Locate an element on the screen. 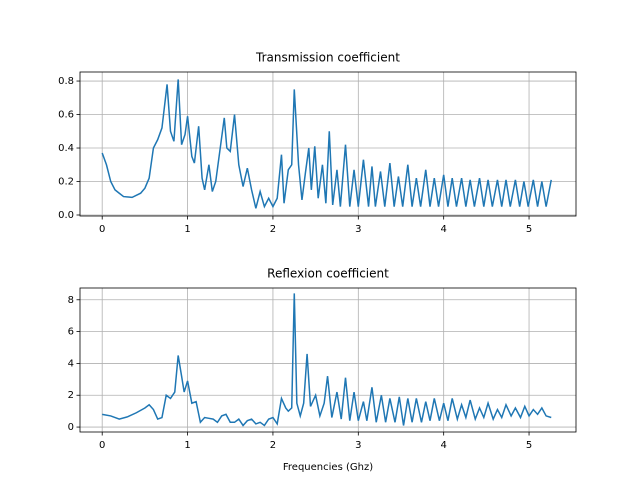 This screenshot has width=640, height=480. y-tick-label: 0.8 is located at coordinates (66, 81).